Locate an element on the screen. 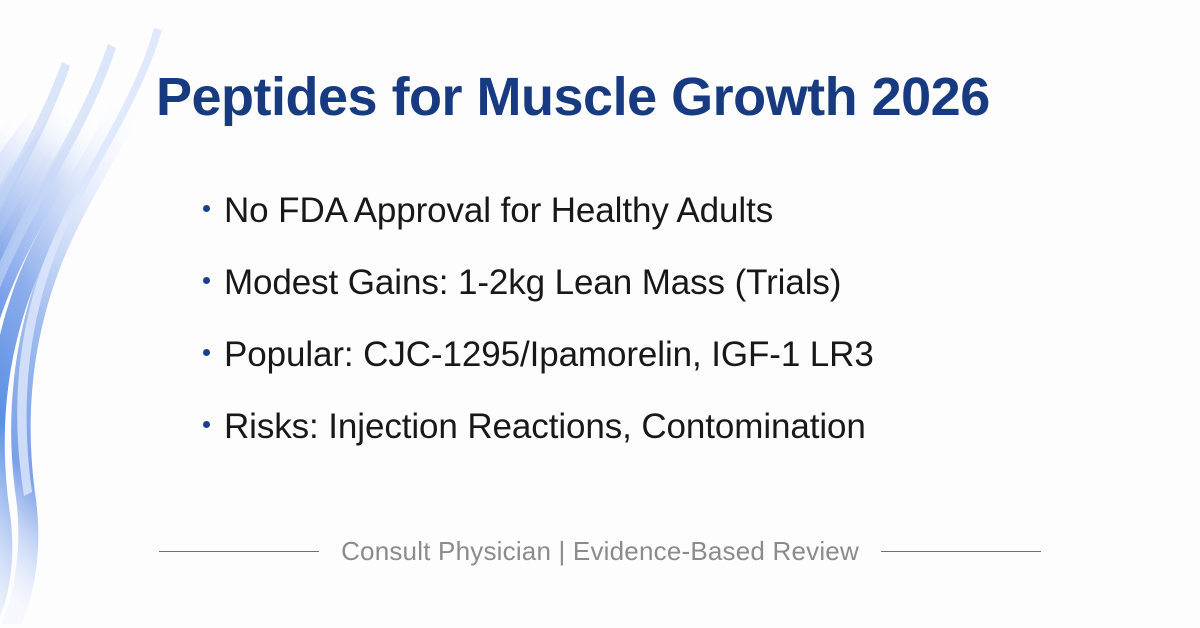 The width and height of the screenshot is (1200, 628). list-item-label: Popular: CJC-1295/Ipamorelin, IGF-1 LR3 is located at coordinates (549, 354).